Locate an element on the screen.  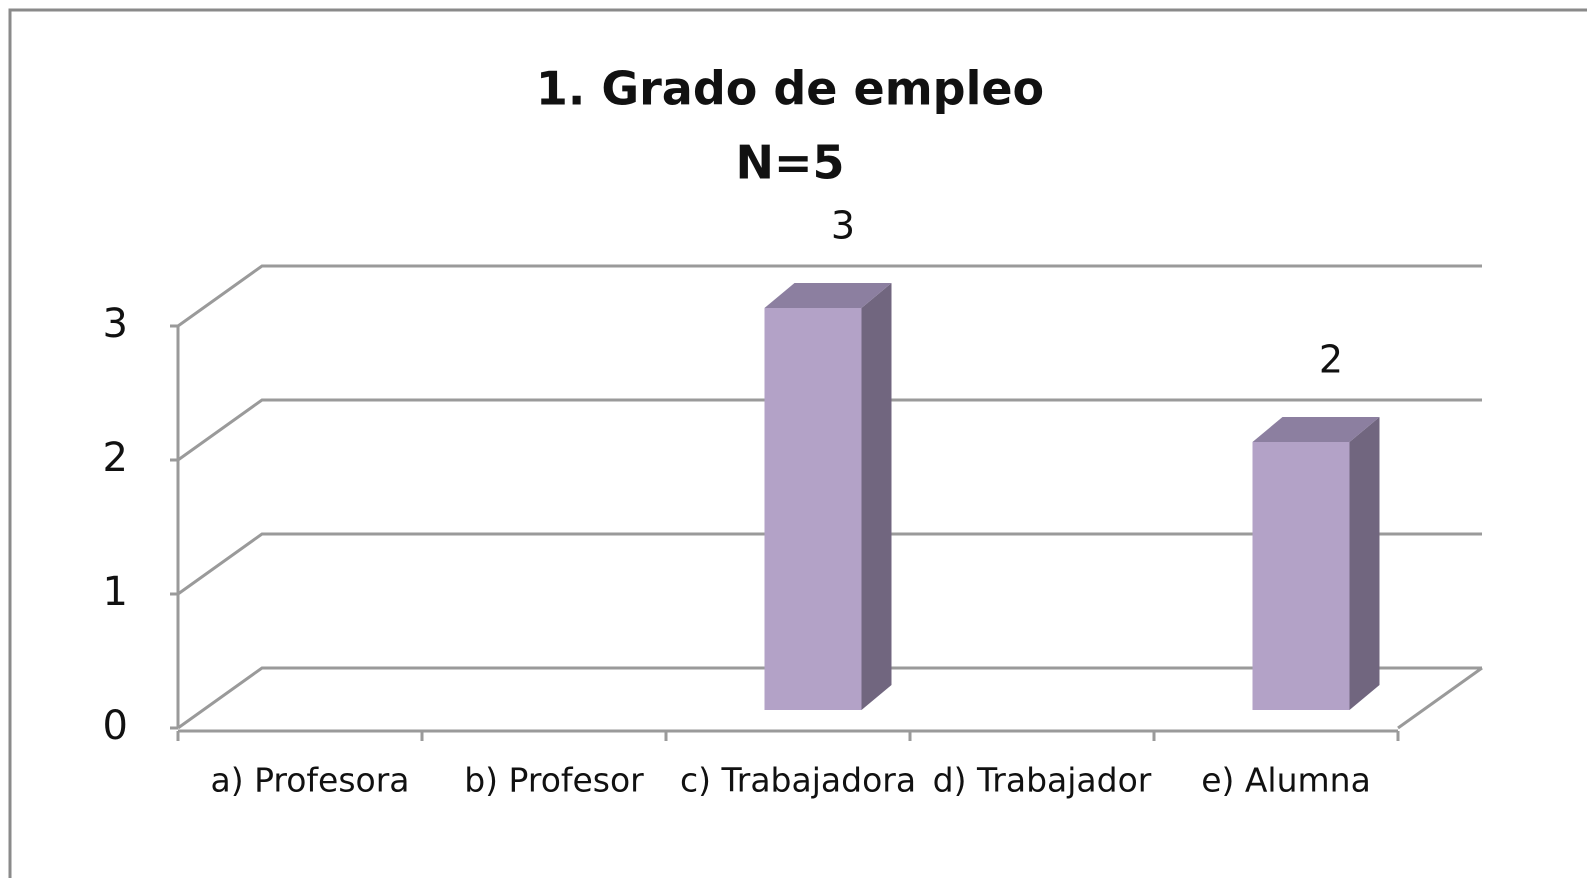
y-tick-label: 3 is located at coordinates (115, 324).